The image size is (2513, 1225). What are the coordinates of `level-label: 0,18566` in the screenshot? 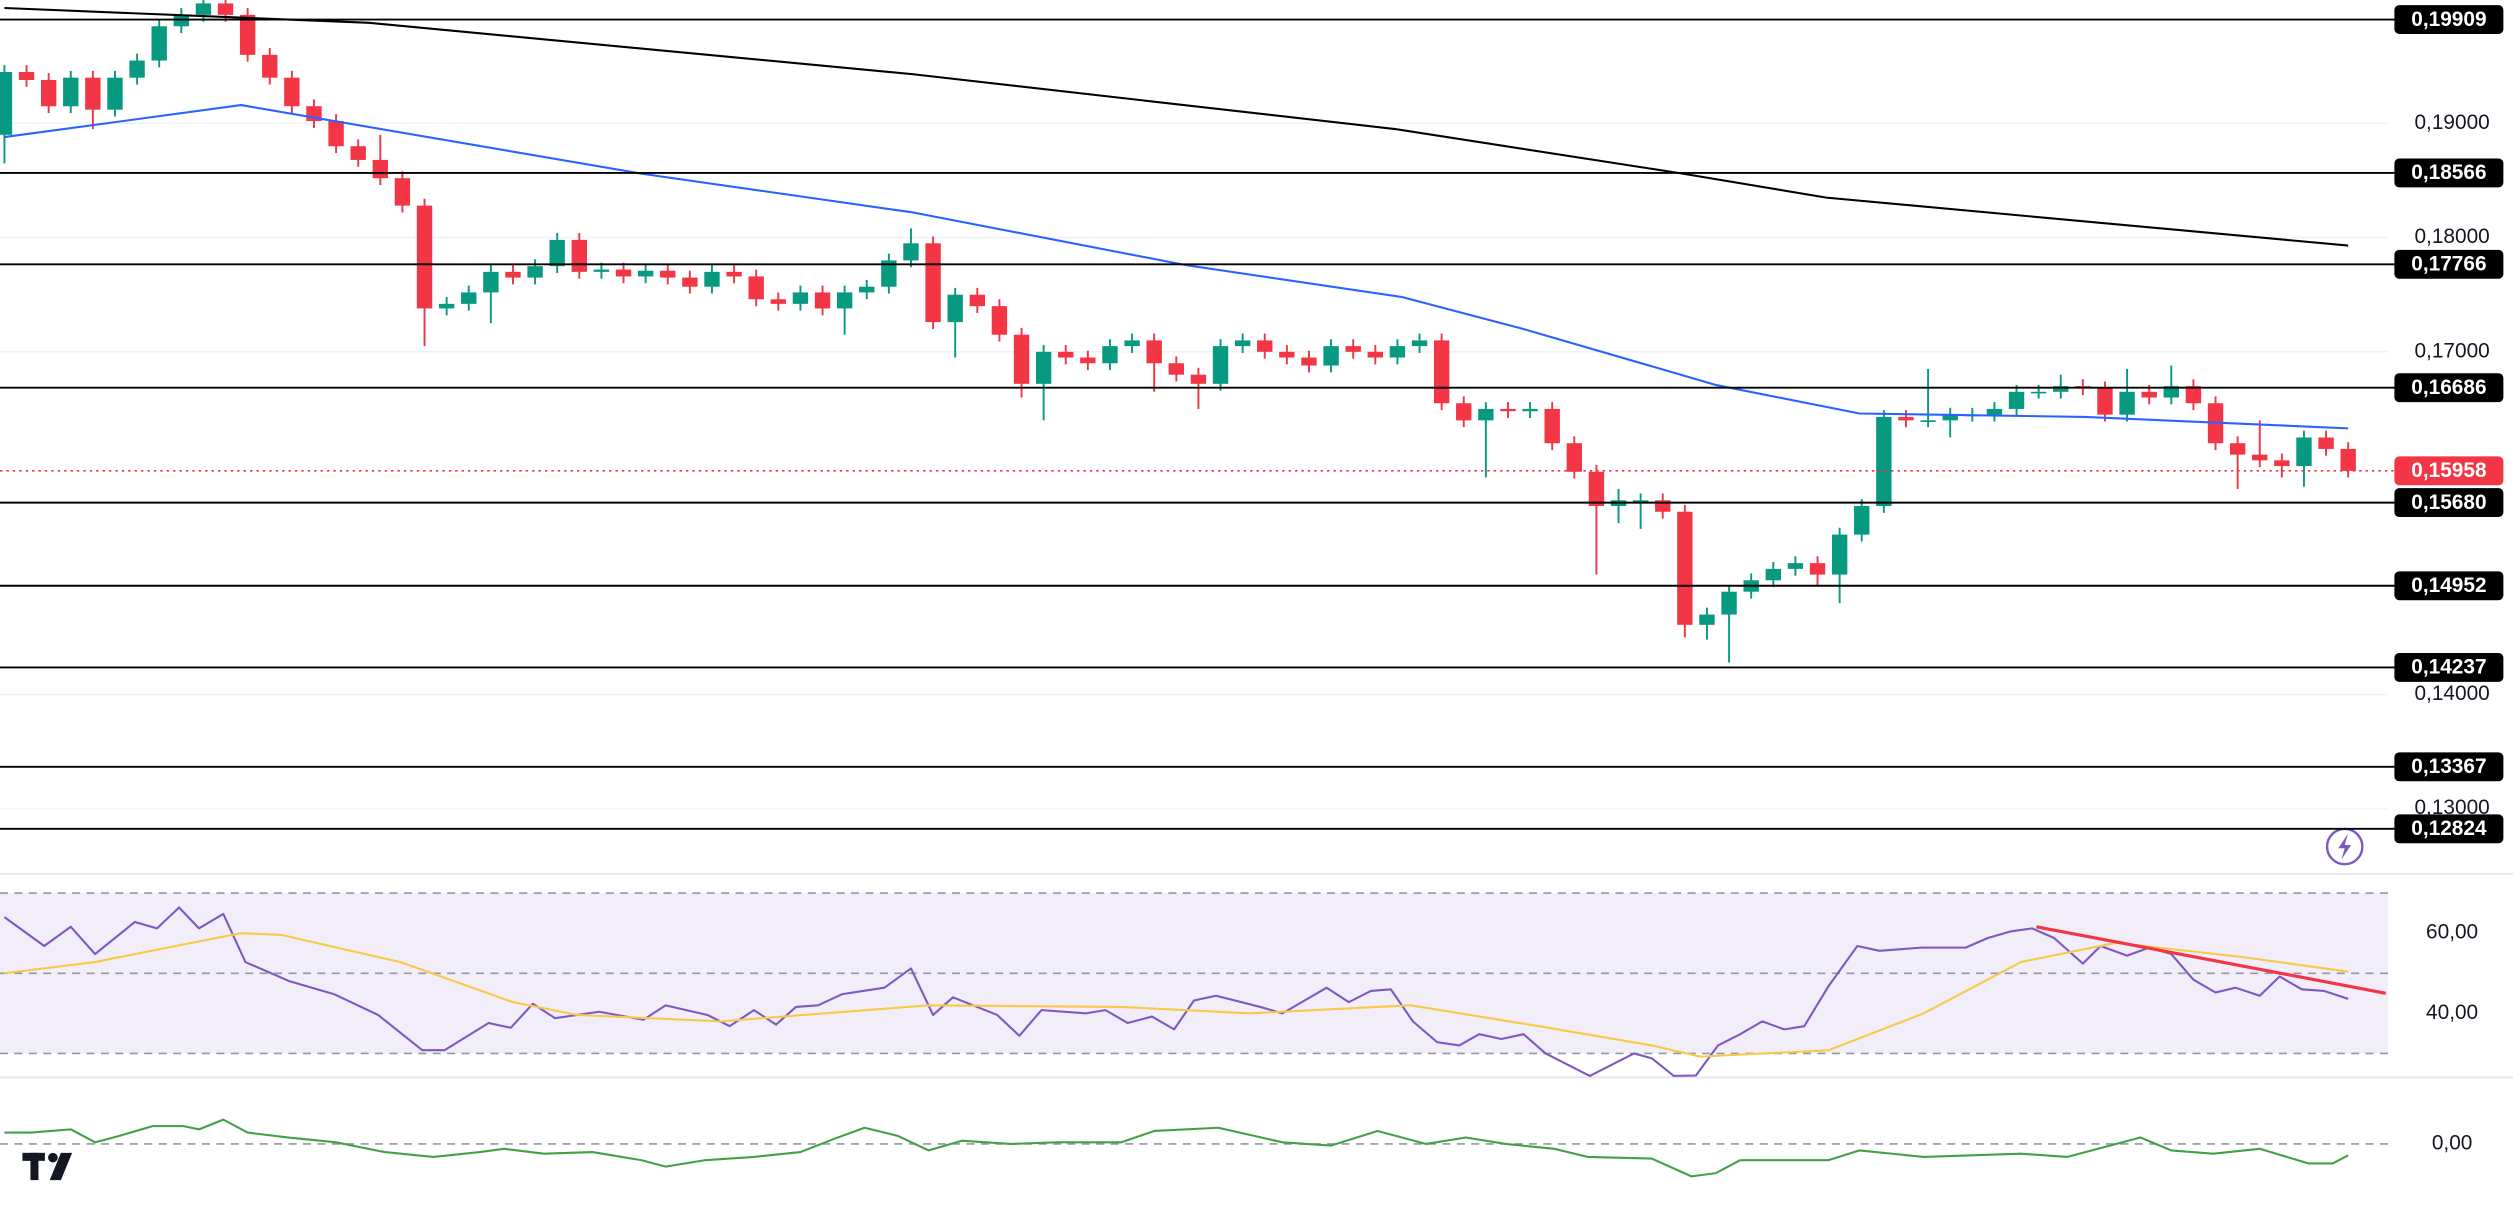 It's located at (2448, 172).